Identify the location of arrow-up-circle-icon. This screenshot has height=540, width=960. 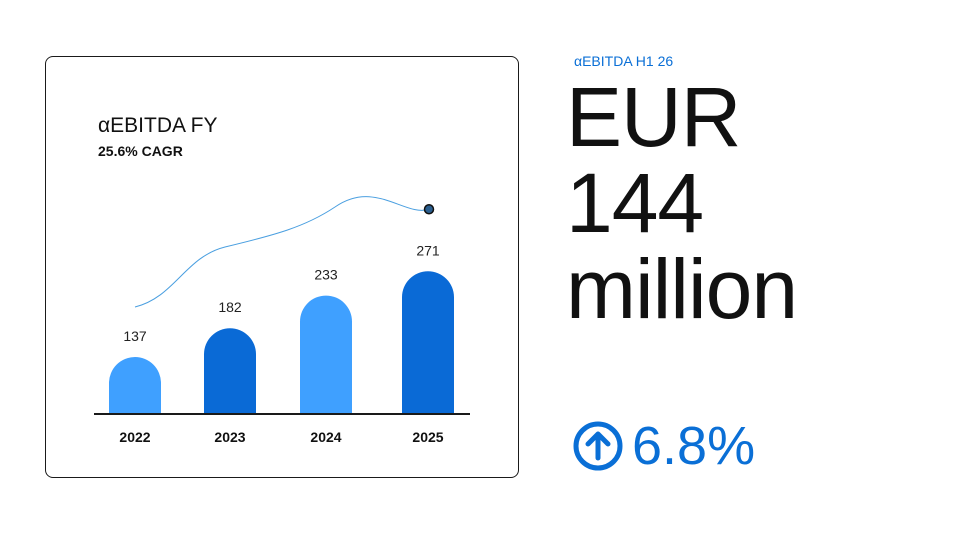
(598, 446).